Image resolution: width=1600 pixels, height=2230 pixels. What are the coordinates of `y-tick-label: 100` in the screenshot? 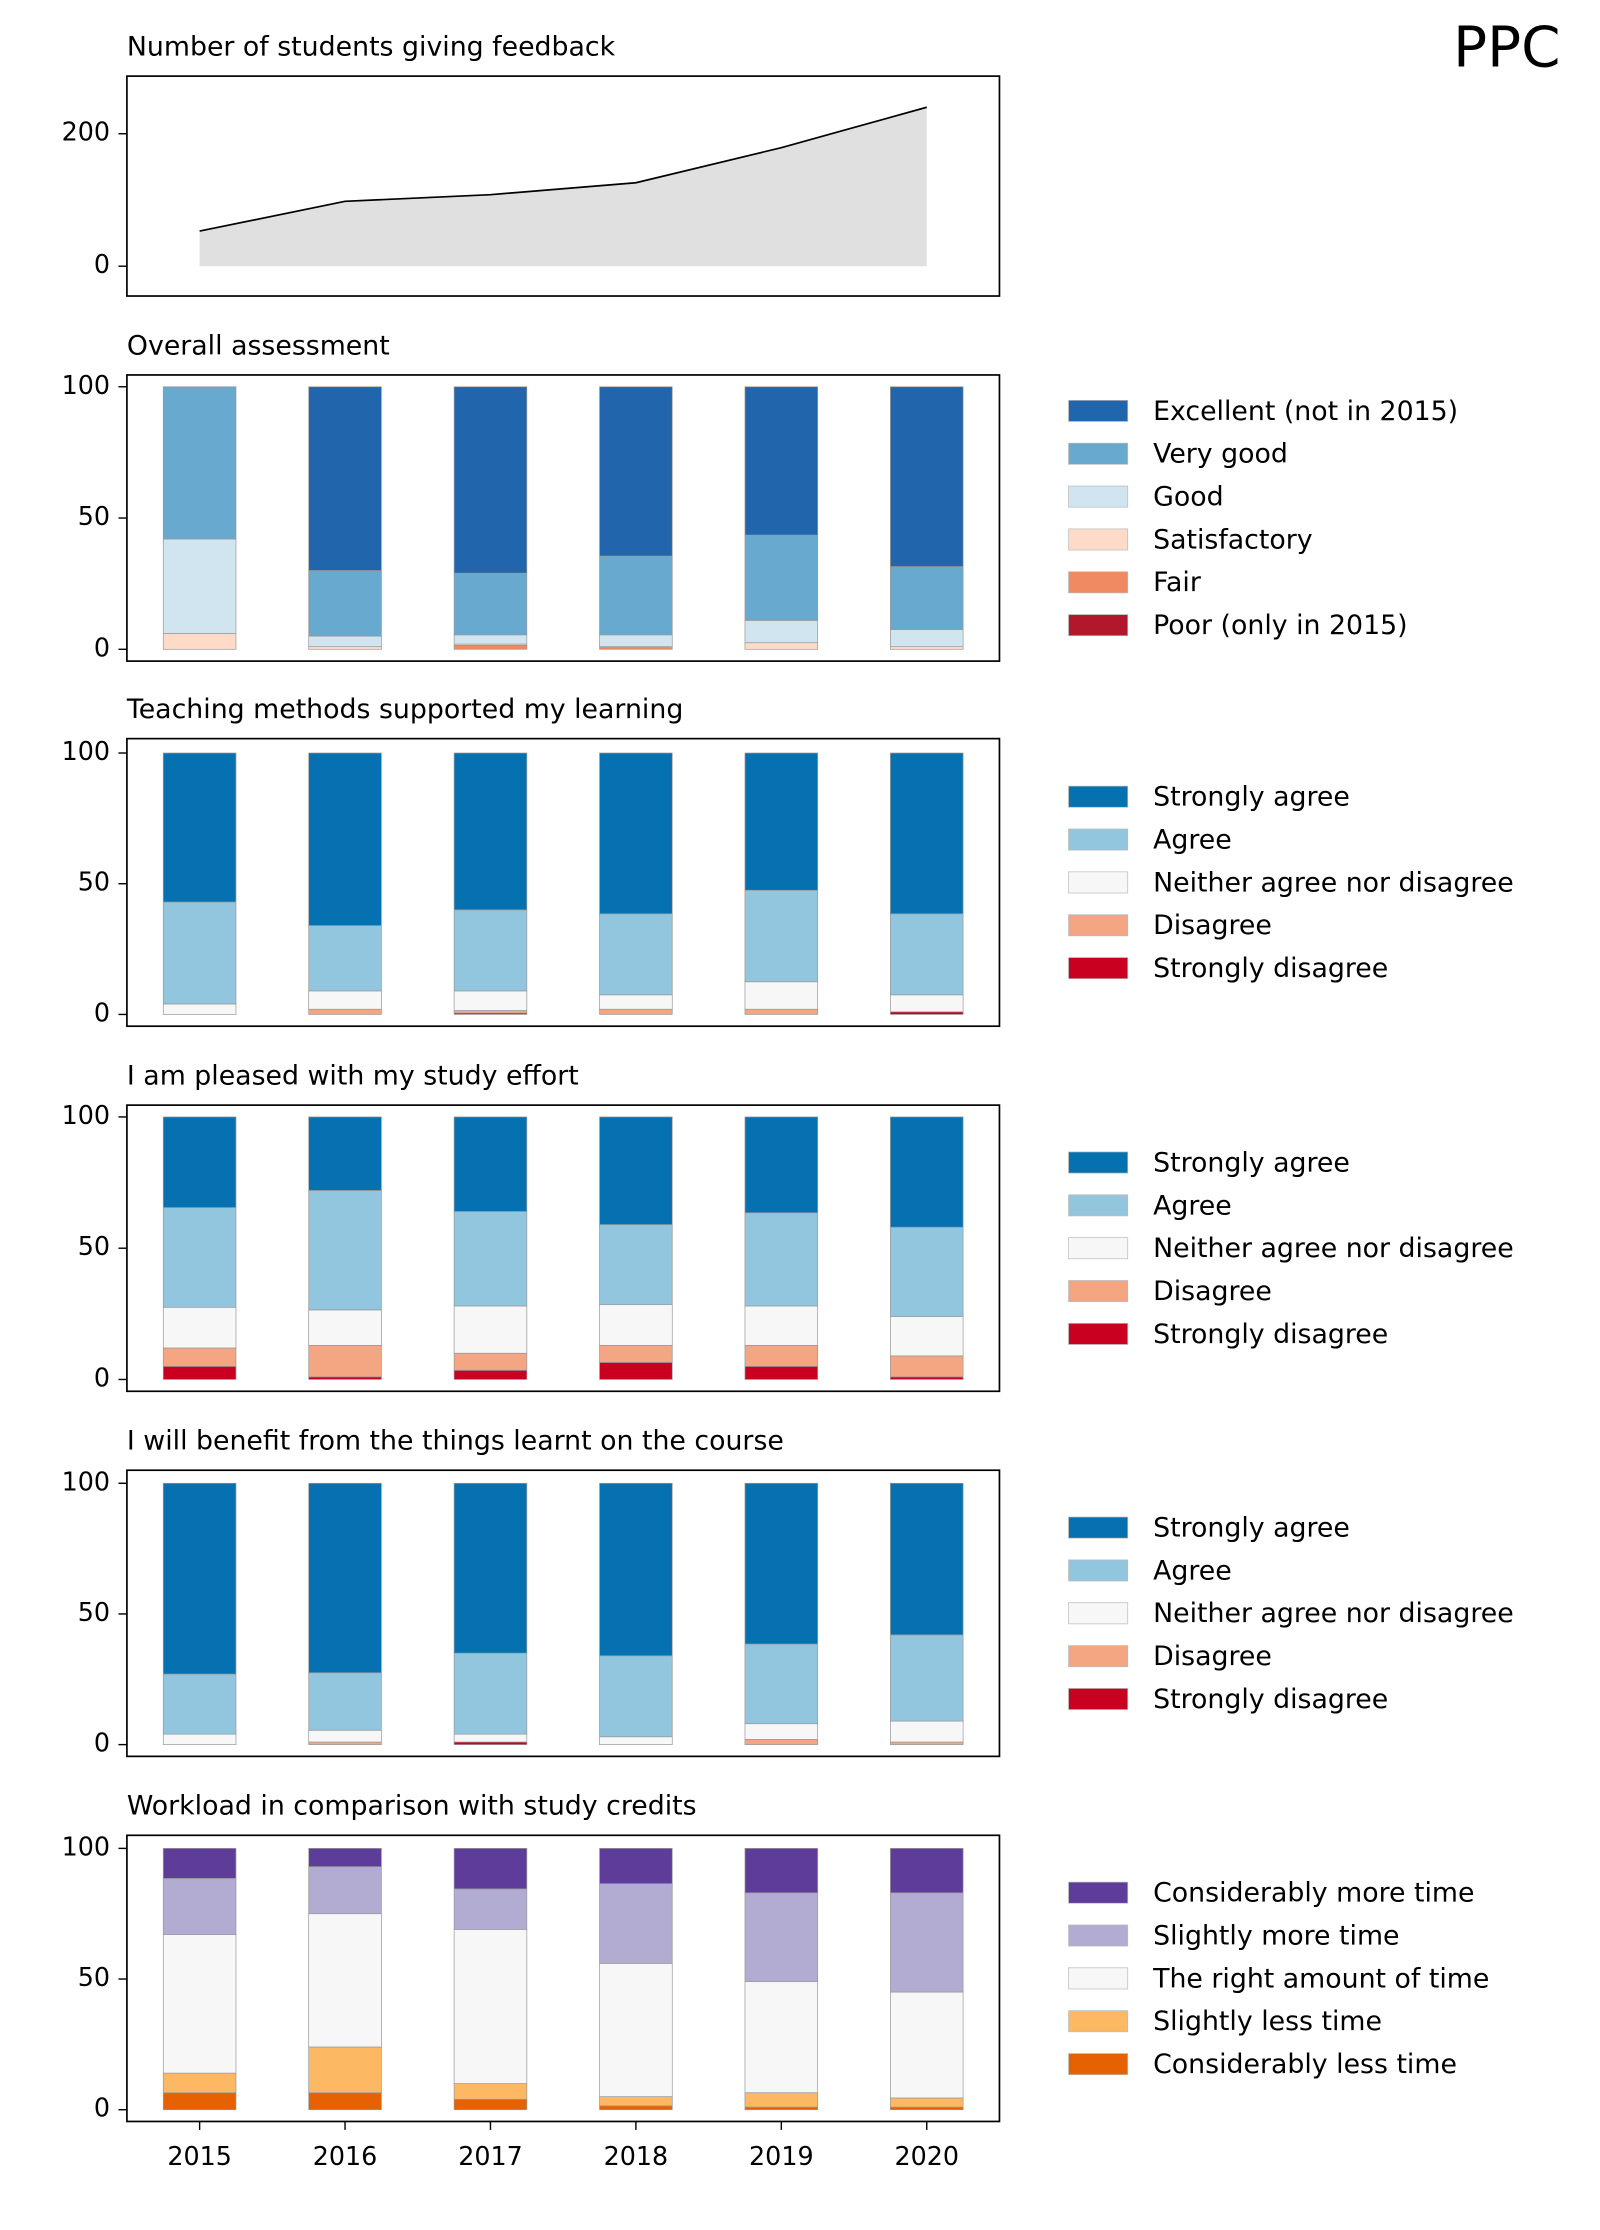 It's located at (86, 1481).